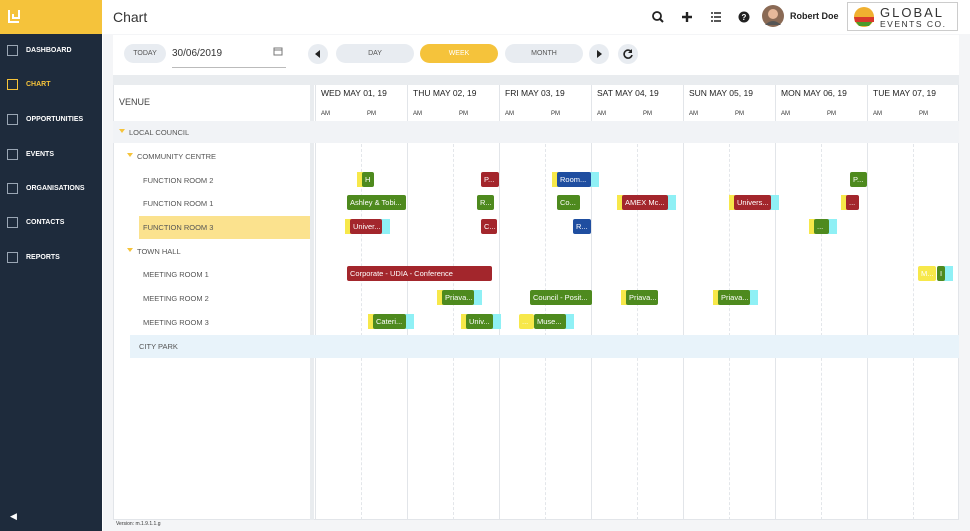 The height and width of the screenshot is (531, 970). Describe the element at coordinates (49, 50) in the screenshot. I see `nav-item: DASHBOARD` at that location.